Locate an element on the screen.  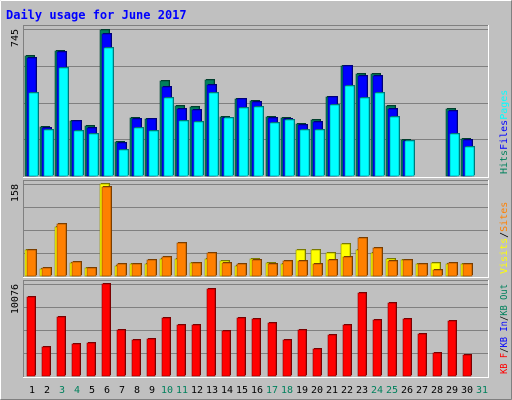
day-label-2: 2 is located at coordinates (47, 390).